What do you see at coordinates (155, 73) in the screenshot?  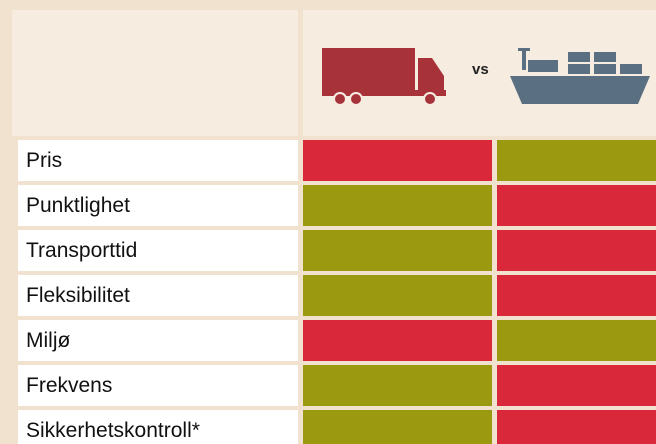 I see `header-empty-cell` at bounding box center [155, 73].